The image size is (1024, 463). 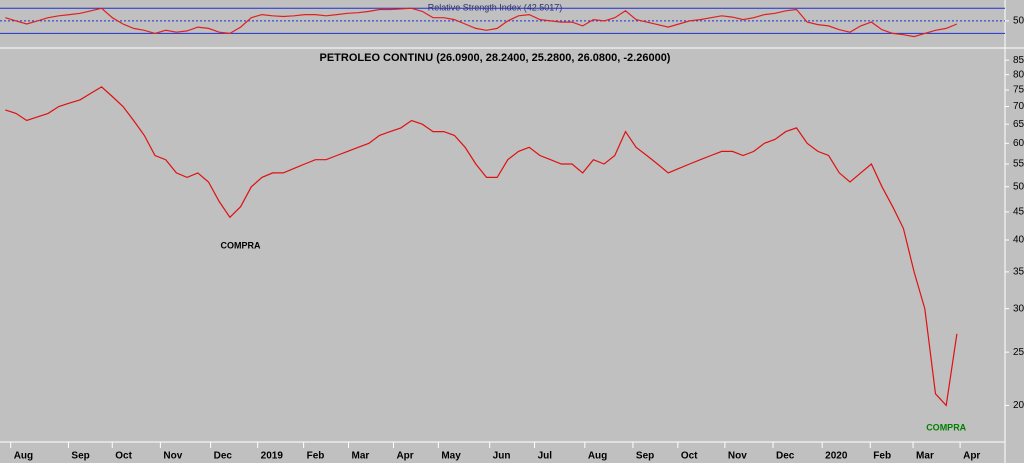 I want to click on y-tick-label: 80, so click(x=1018, y=74).